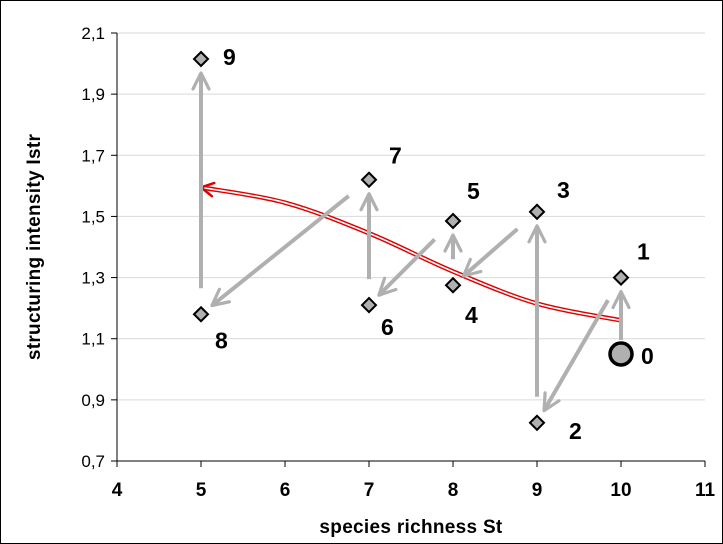 The image size is (723, 544). What do you see at coordinates (93, 33) in the screenshot?
I see `y-tick-label: 2,1` at bounding box center [93, 33].